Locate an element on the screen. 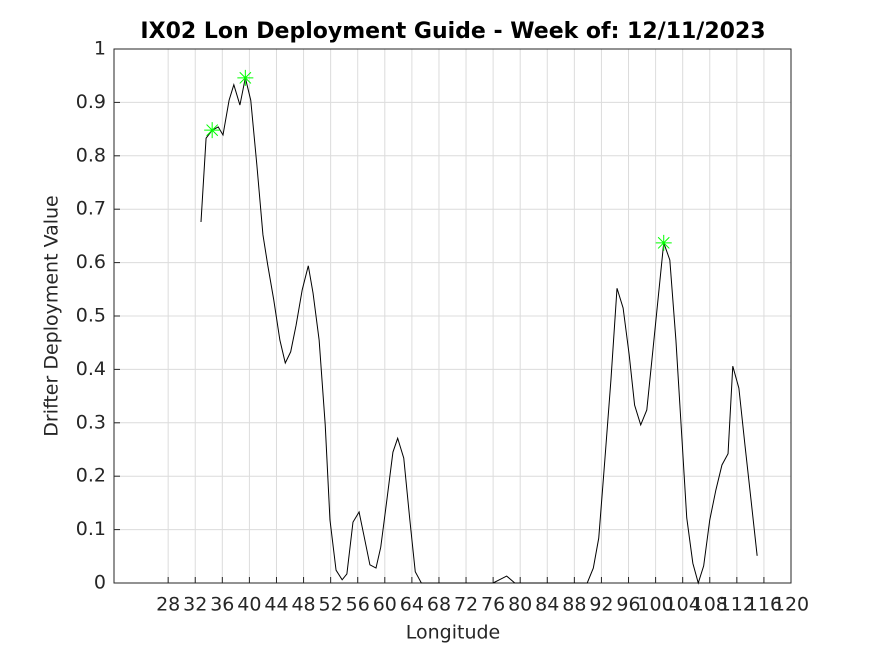 This screenshot has width=875, height=656. x-tick-label: 56 is located at coordinates (358, 605).